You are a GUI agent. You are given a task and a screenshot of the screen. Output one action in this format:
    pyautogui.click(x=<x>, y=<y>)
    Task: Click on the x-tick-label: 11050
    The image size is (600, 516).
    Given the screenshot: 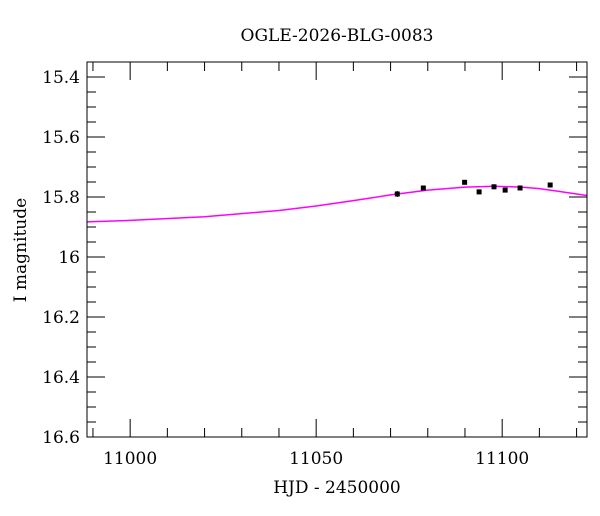 What is the action you would take?
    pyautogui.click(x=316, y=459)
    